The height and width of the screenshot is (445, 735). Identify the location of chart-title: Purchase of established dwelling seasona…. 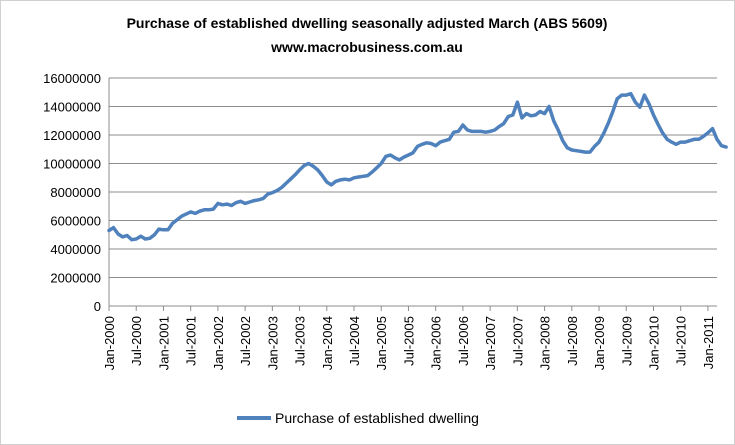
(367, 23).